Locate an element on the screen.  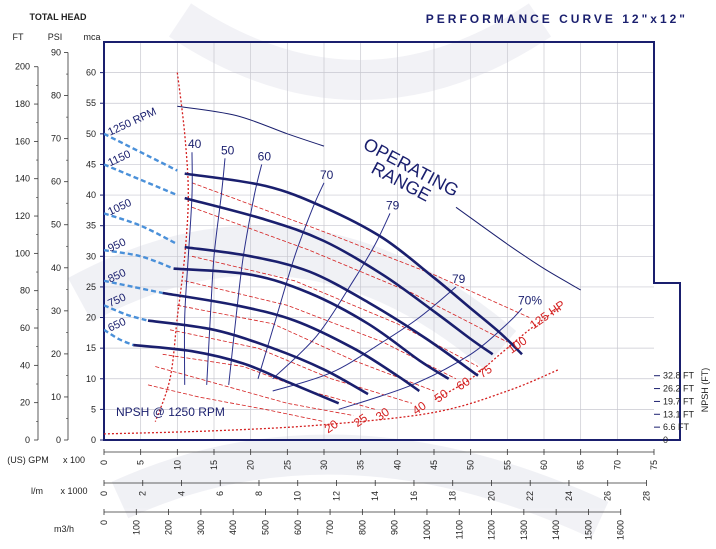
efficiency-label: 60 is located at coordinates (265, 156).